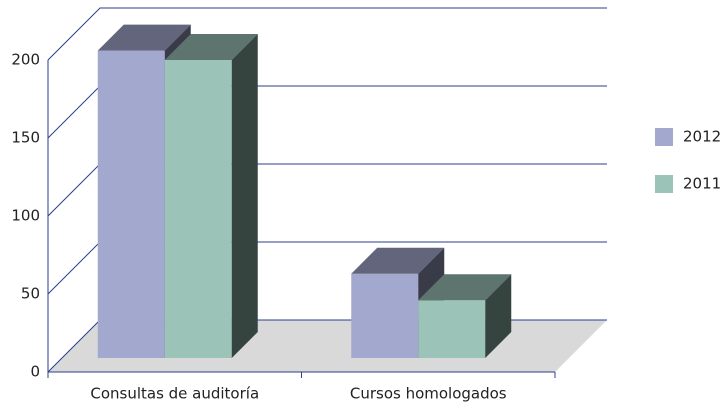 Image resolution: width=726 pixels, height=411 pixels. What do you see at coordinates (327, 34) in the screenshot?
I see `grid-line` at bounding box center [327, 34].